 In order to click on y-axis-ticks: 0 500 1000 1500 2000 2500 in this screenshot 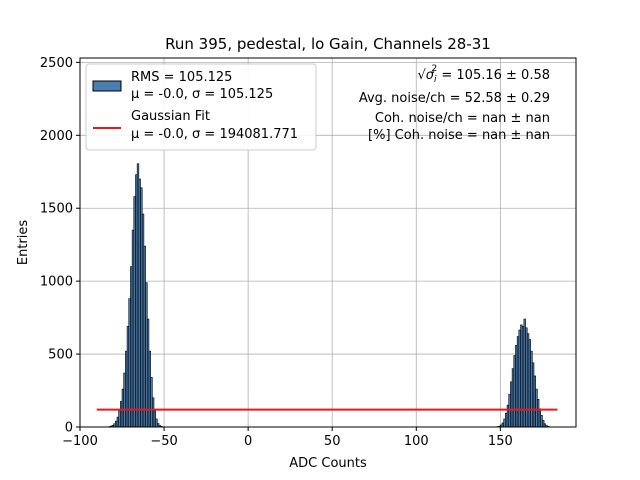, I will do `click(60, 246)`.